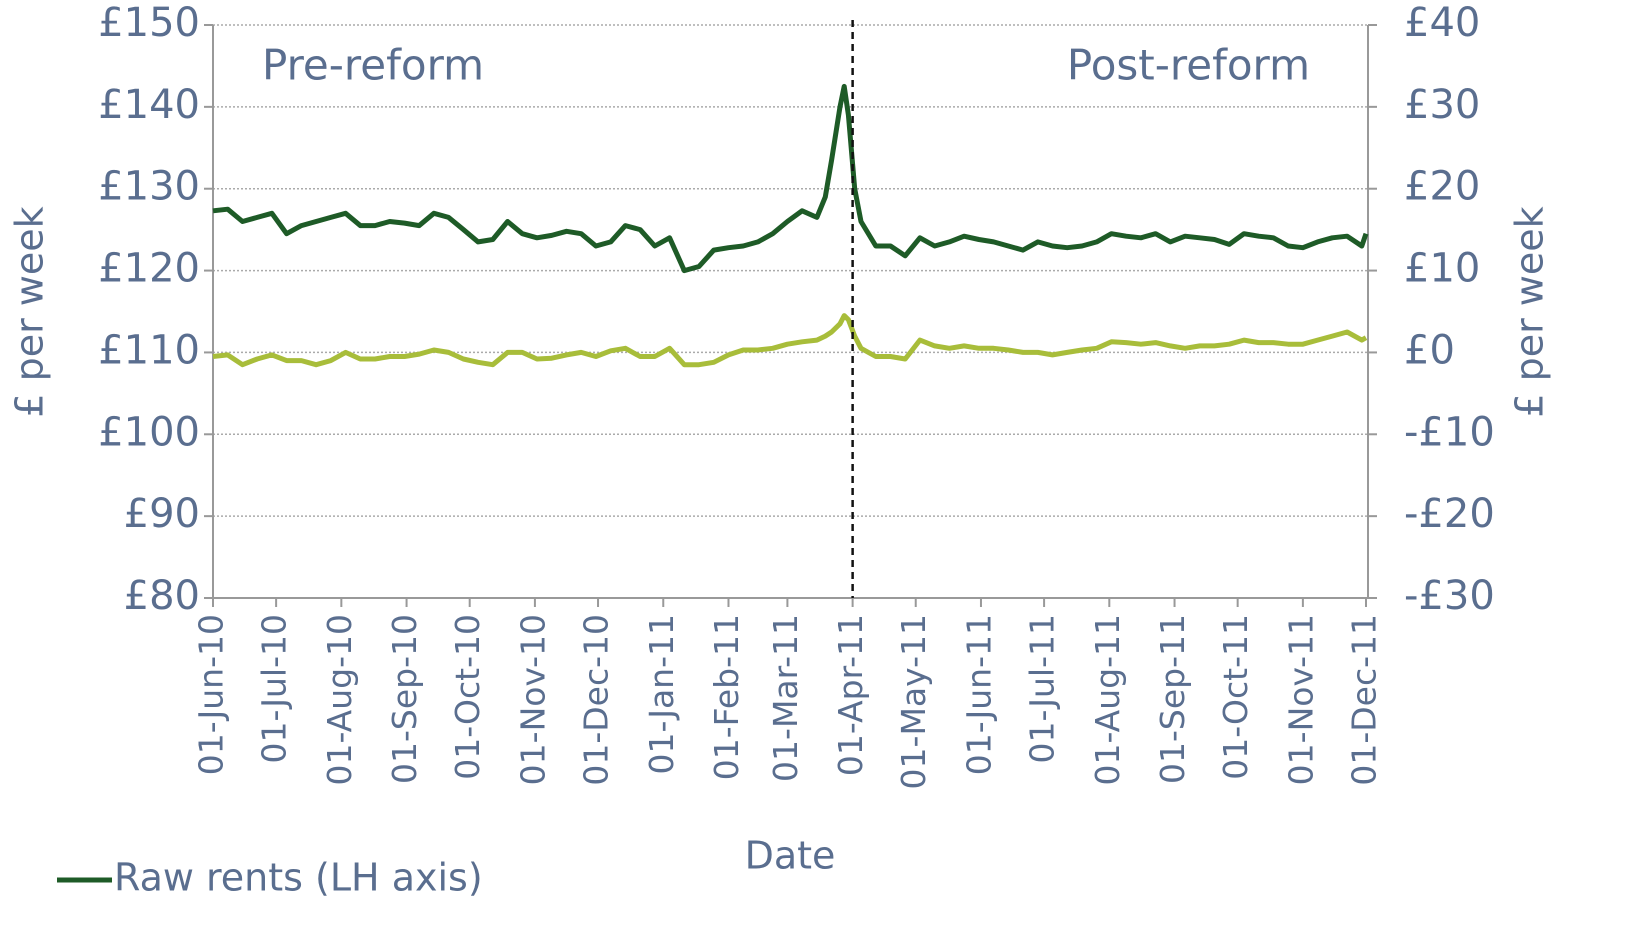 The image size is (1646, 946). Describe the element at coordinates (149, 105) in the screenshot. I see `y-tick-label: £140` at that location.